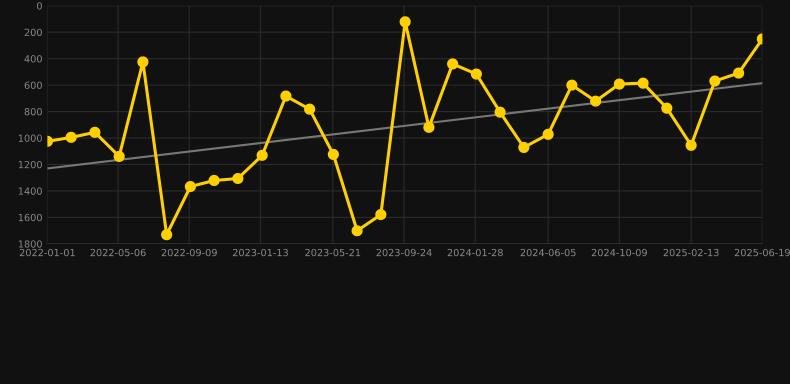 Image resolution: width=790 pixels, height=384 pixels. I want to click on x-tick-label: 2025-02-13, so click(691, 252).